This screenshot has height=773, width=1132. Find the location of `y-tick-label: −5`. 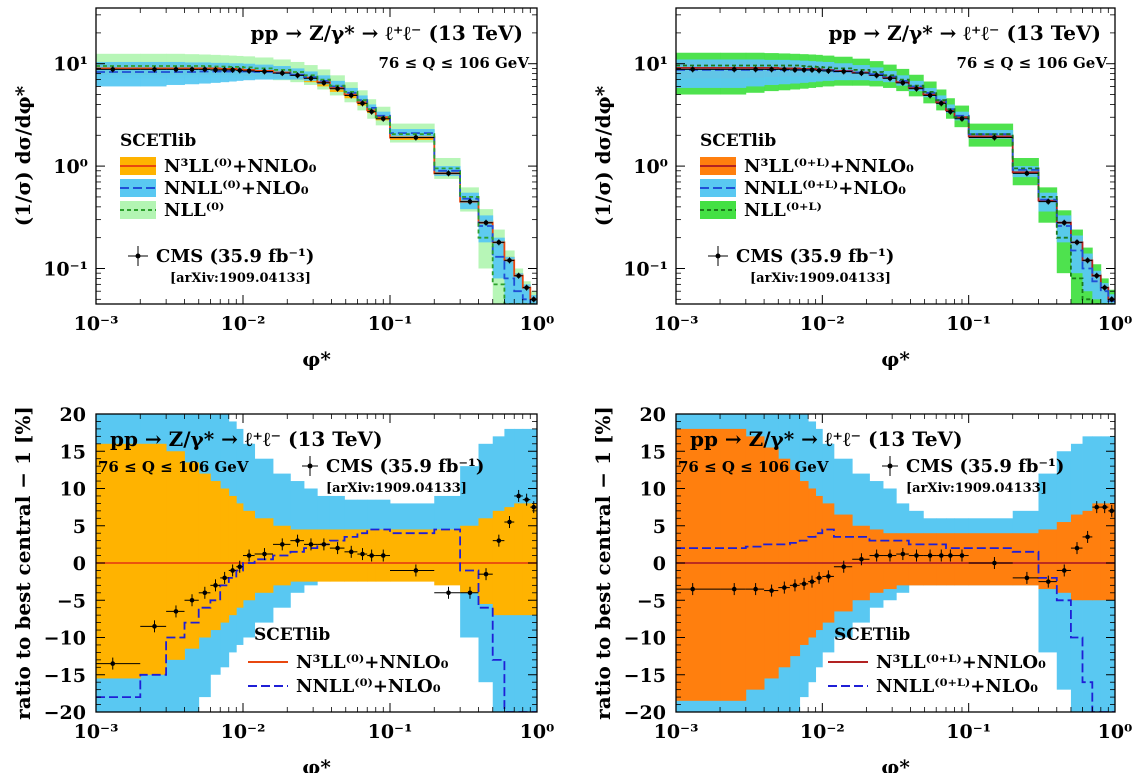

y-tick-label: −5 is located at coordinates (651, 601).